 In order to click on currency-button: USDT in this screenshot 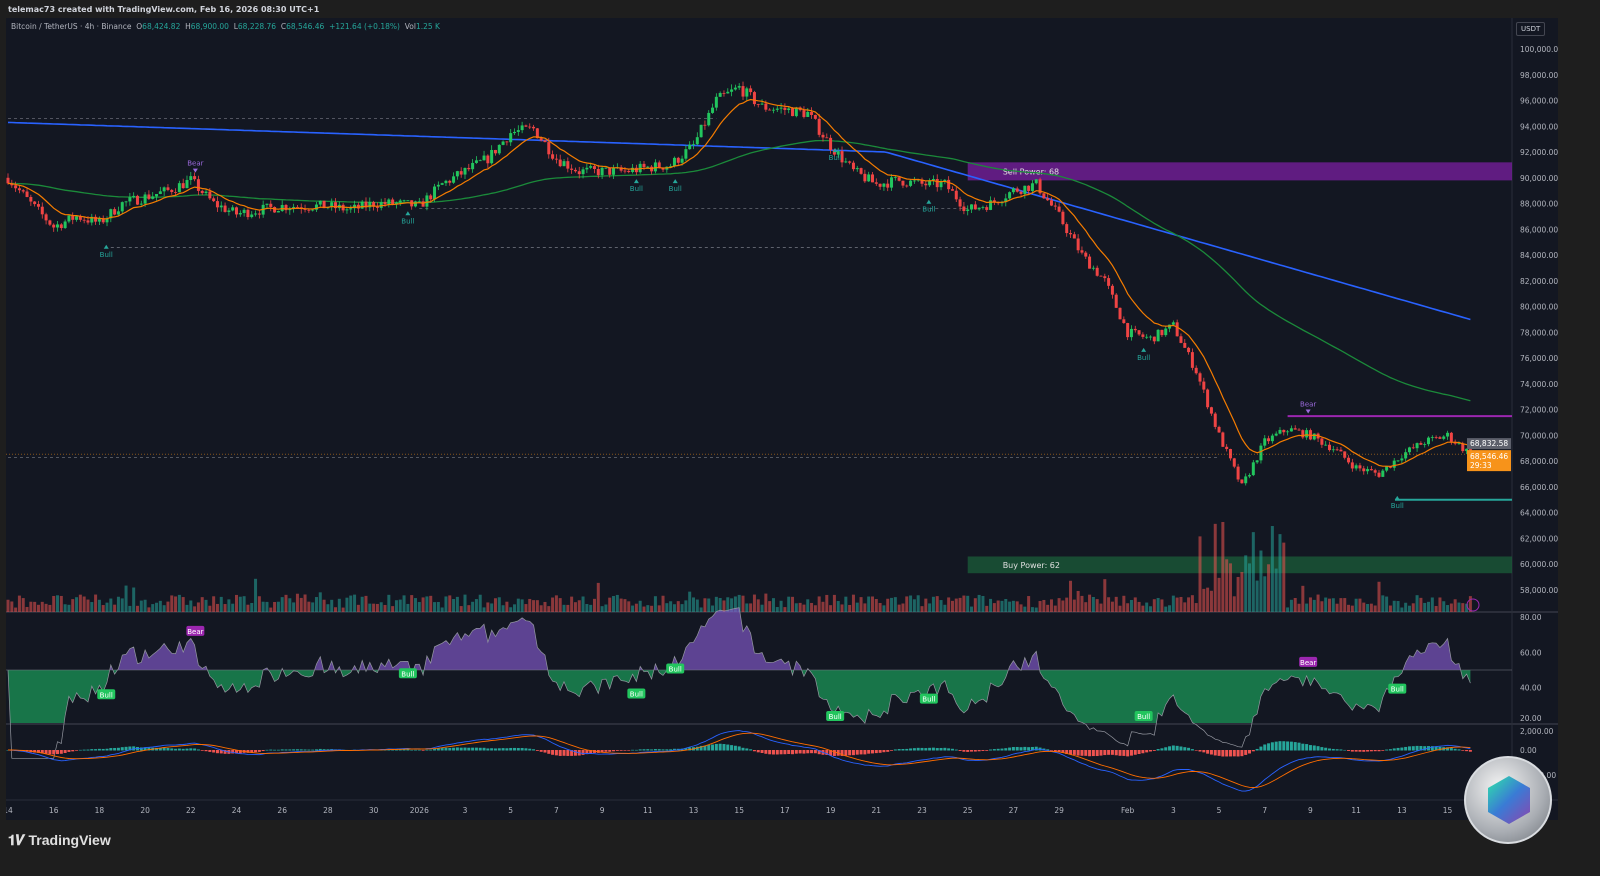, I will do `click(1531, 29)`.